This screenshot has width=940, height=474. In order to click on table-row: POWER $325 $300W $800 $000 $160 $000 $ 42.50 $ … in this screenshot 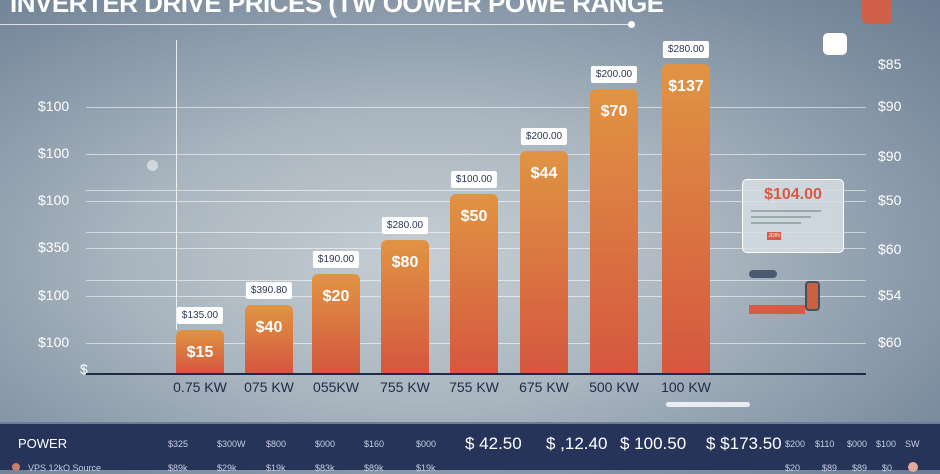, I will do `click(470, 444)`.